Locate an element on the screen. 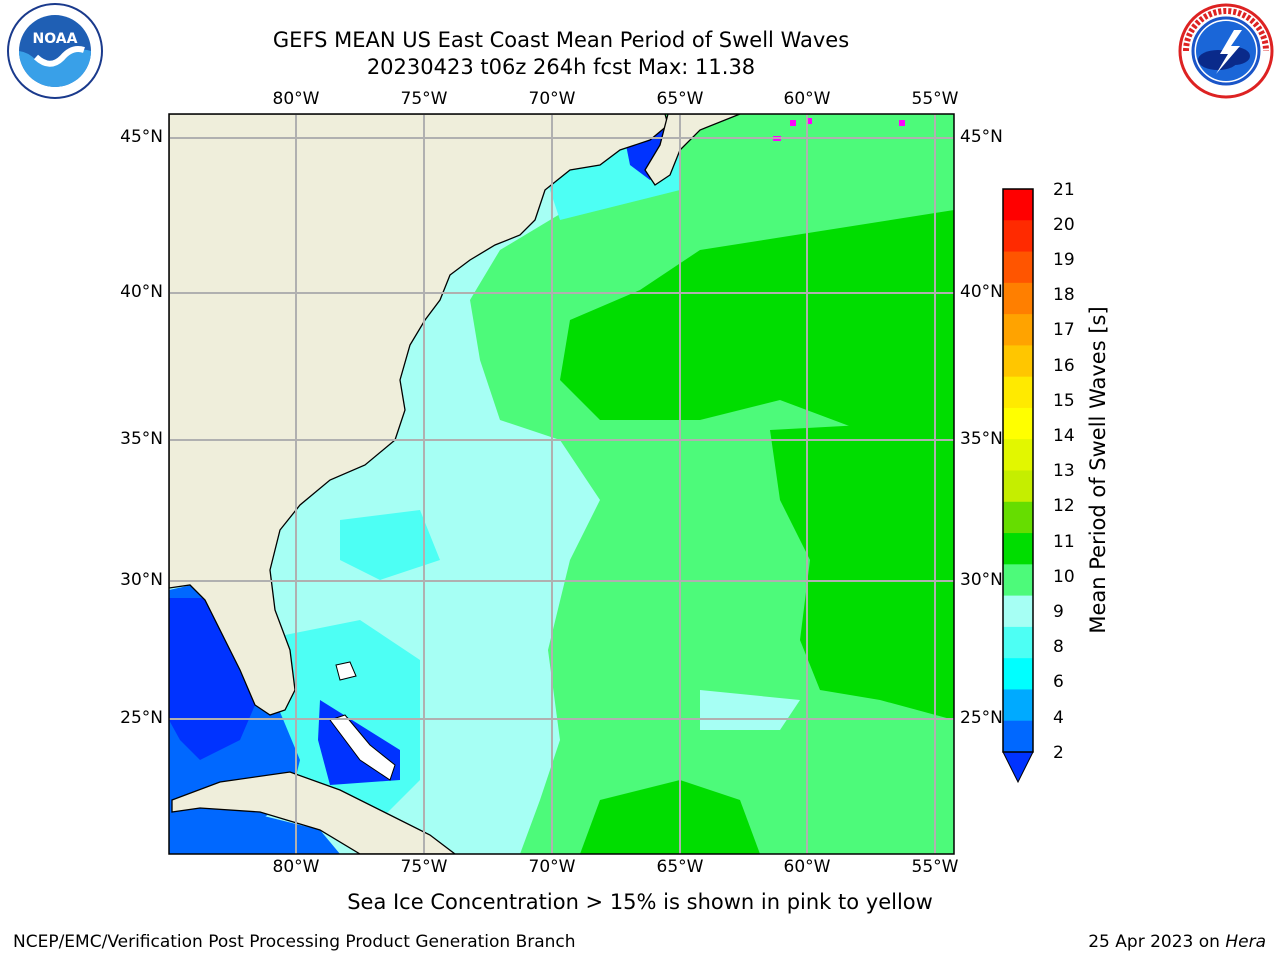  lon-tick-top: 60°W is located at coordinates (807, 99).